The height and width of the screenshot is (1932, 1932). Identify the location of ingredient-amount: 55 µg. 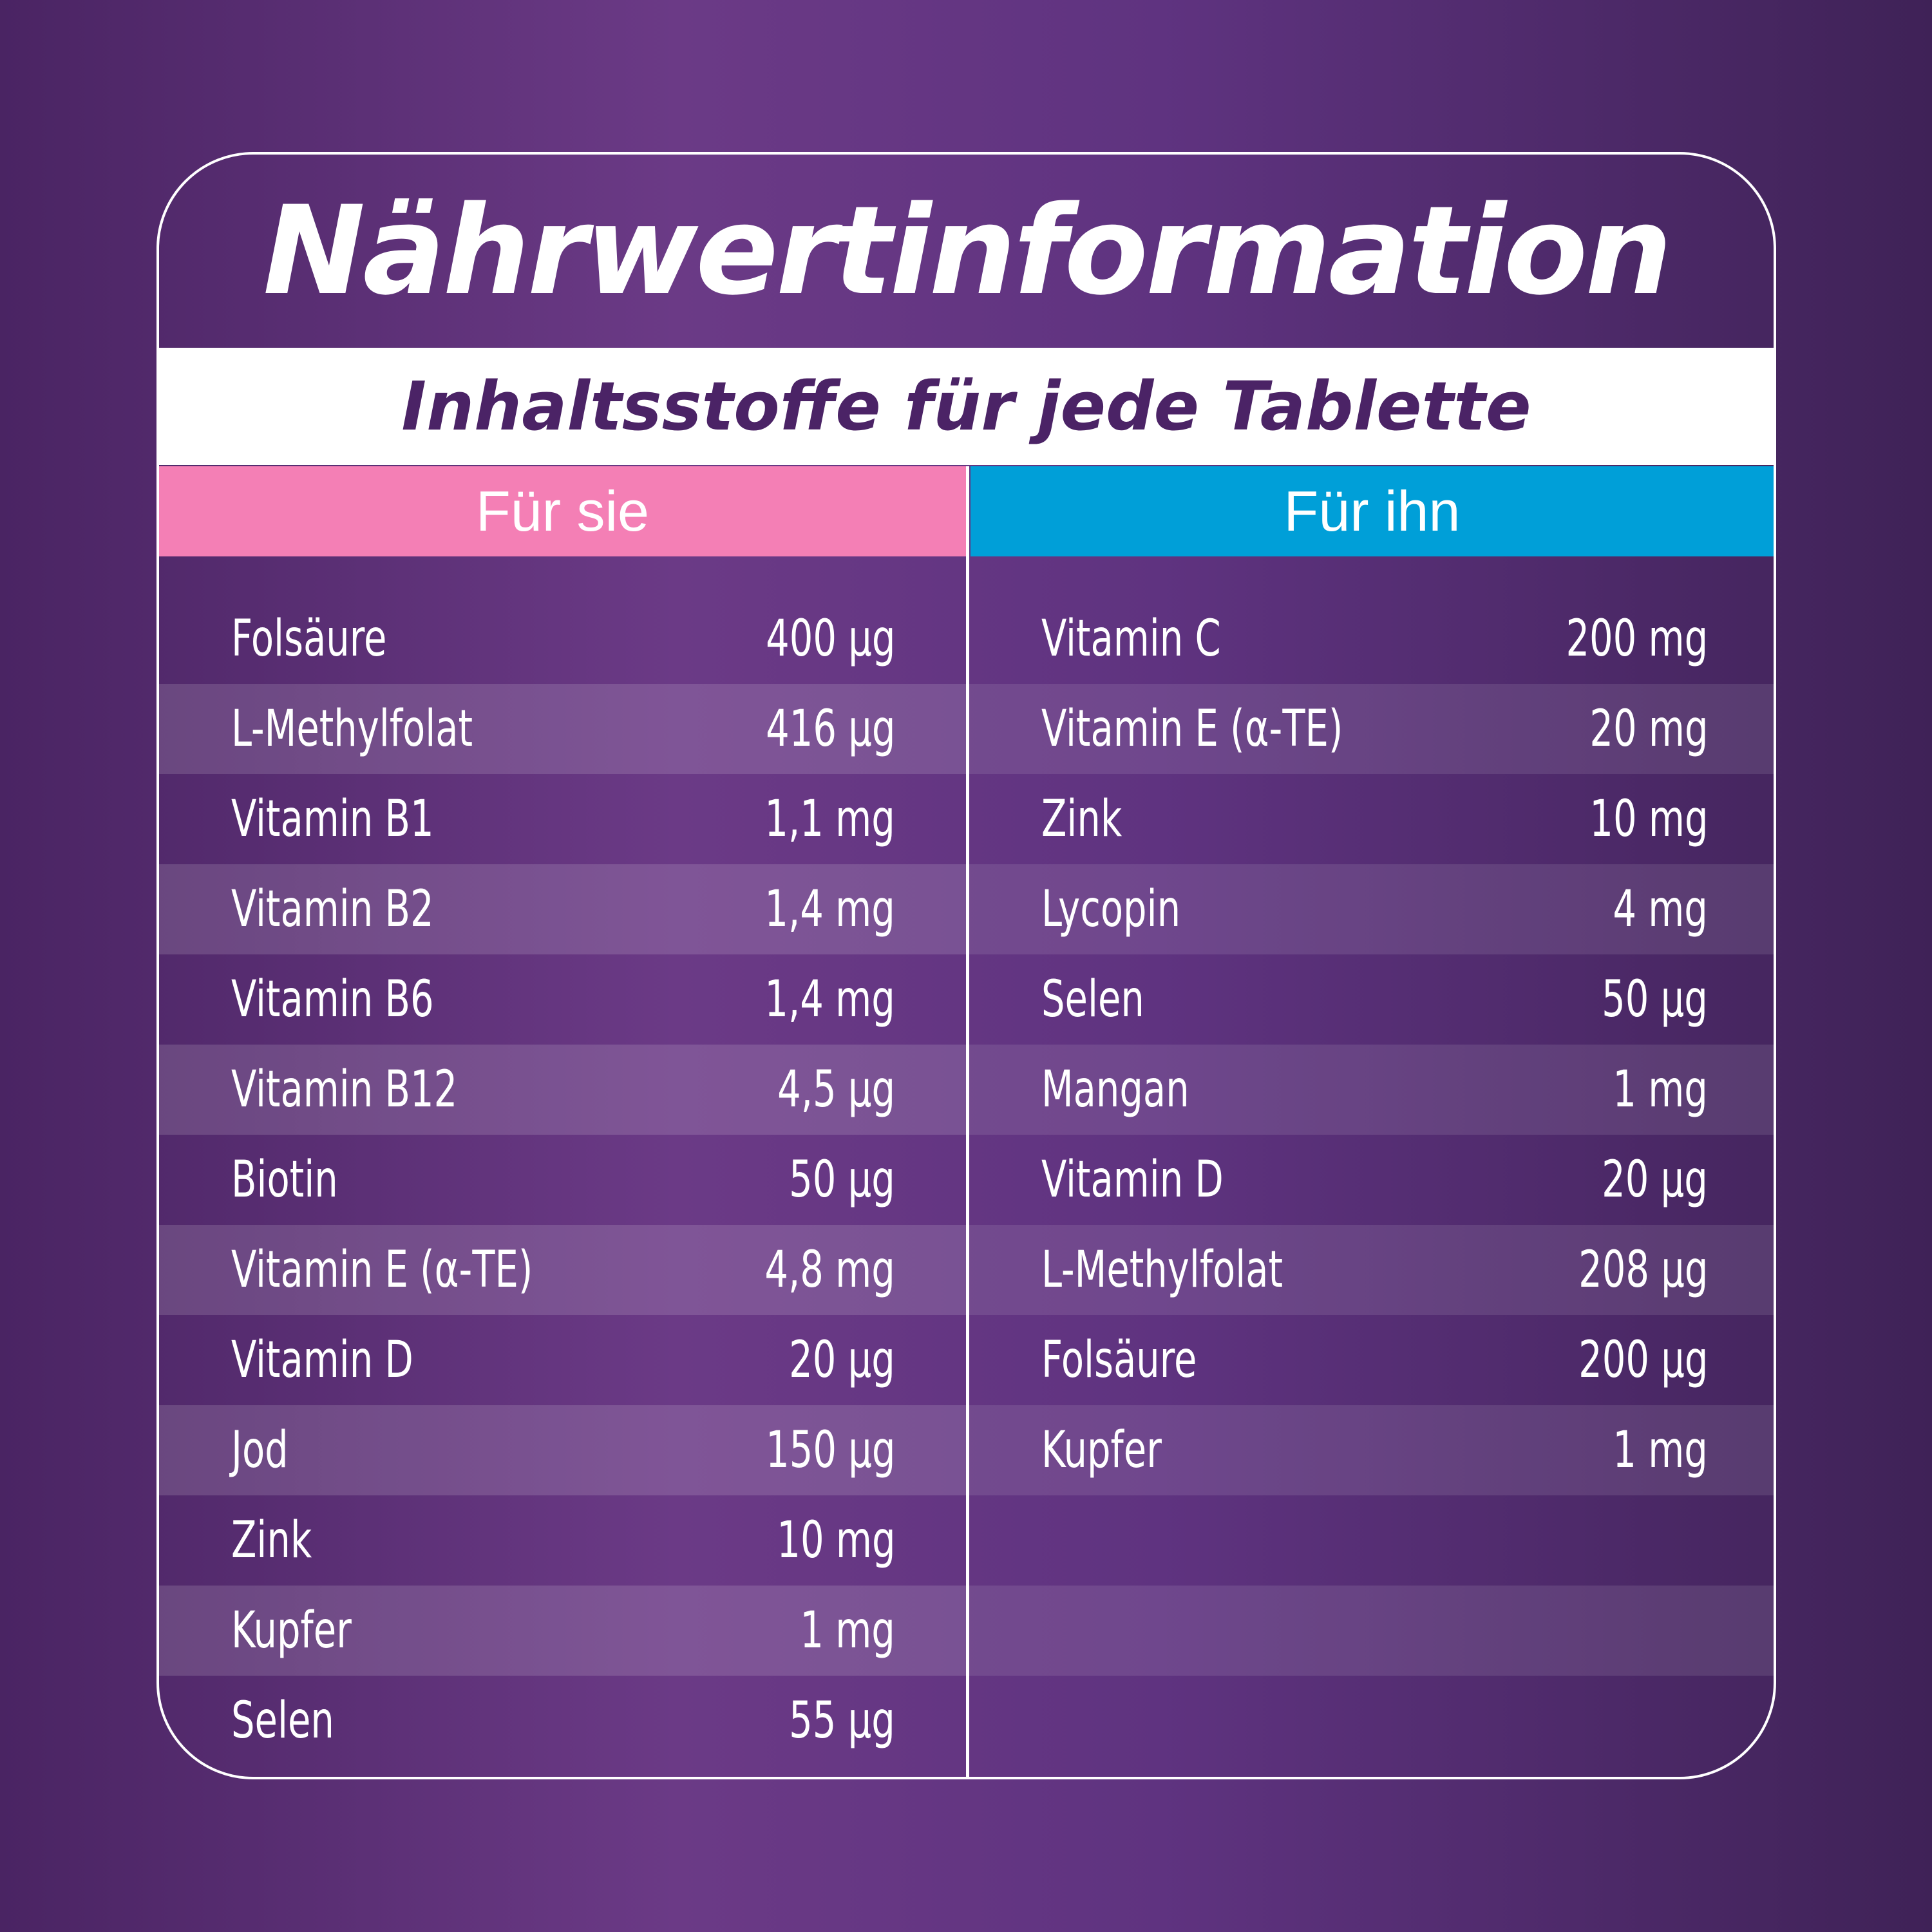
(842, 1721).